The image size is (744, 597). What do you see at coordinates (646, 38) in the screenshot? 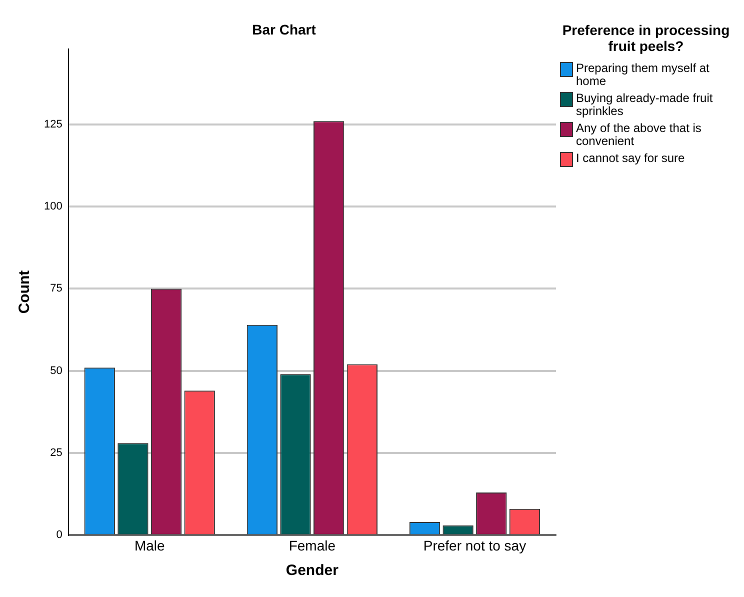
I see `legend-title: Preference in processing fruit peels?` at bounding box center [646, 38].